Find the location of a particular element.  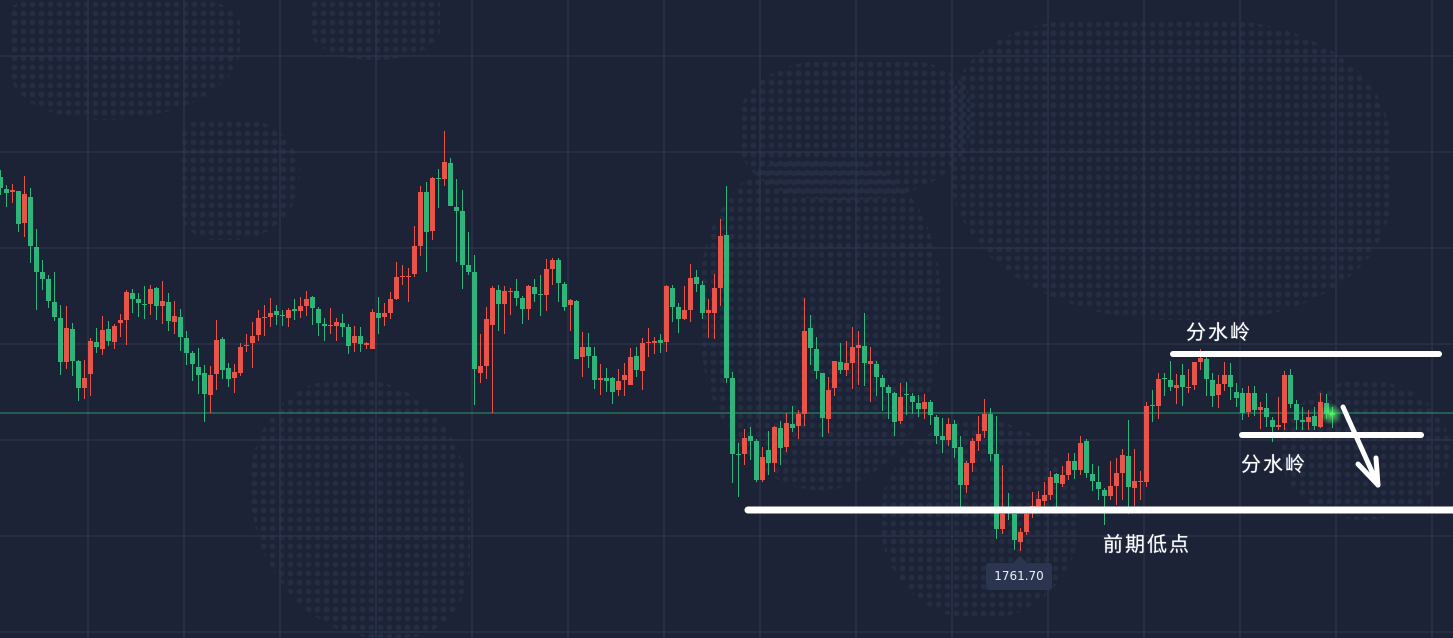

low-price-tag: 1761.70 is located at coordinates (1019, 573).